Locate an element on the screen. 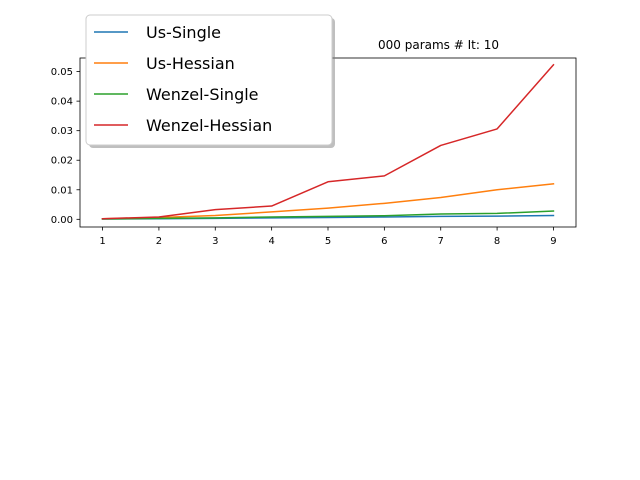  x-tick-label: 3 is located at coordinates (215, 241).